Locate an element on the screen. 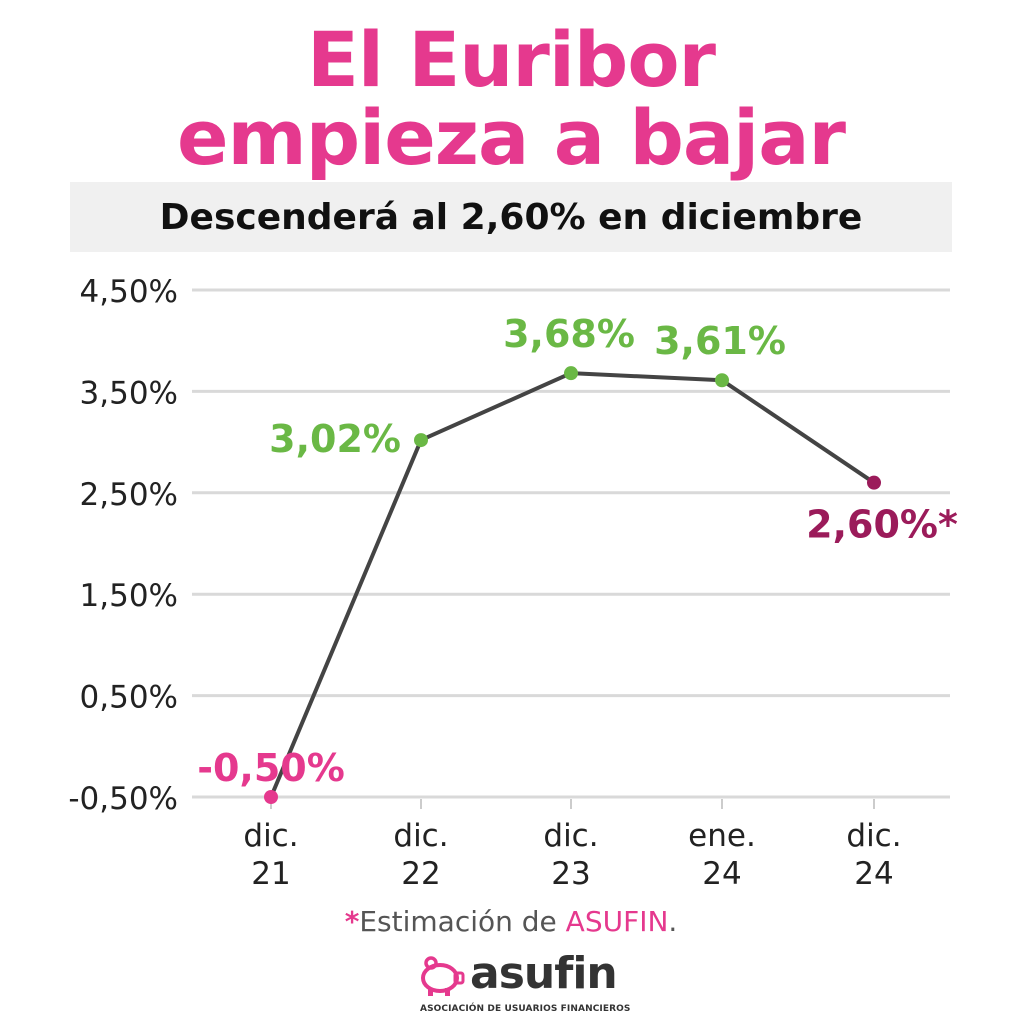  data-label: -0,50% is located at coordinates (271, 768).